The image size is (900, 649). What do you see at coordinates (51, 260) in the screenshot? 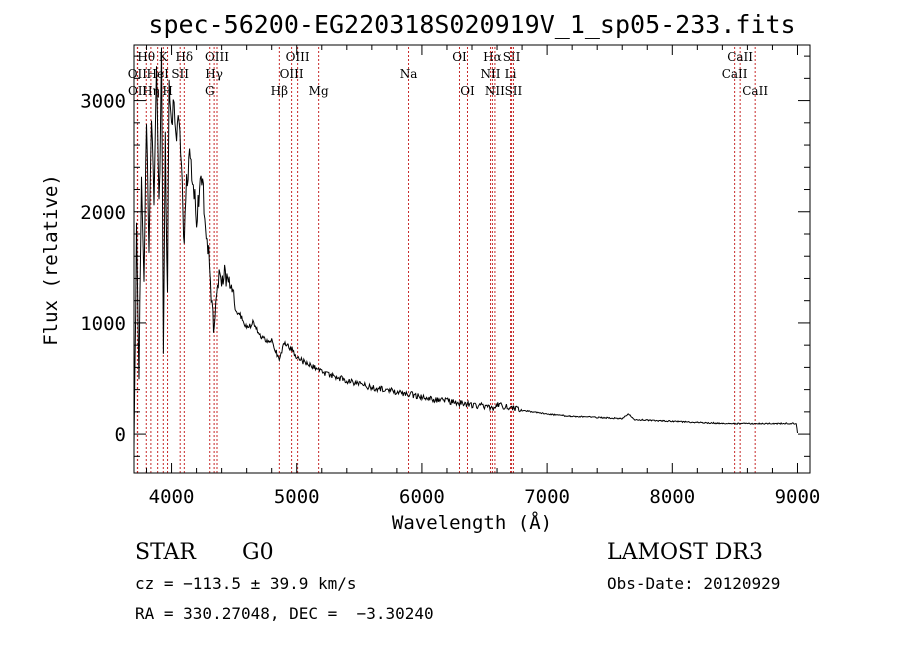
I see `y-axis-label: Flux (relative)` at bounding box center [51, 260].